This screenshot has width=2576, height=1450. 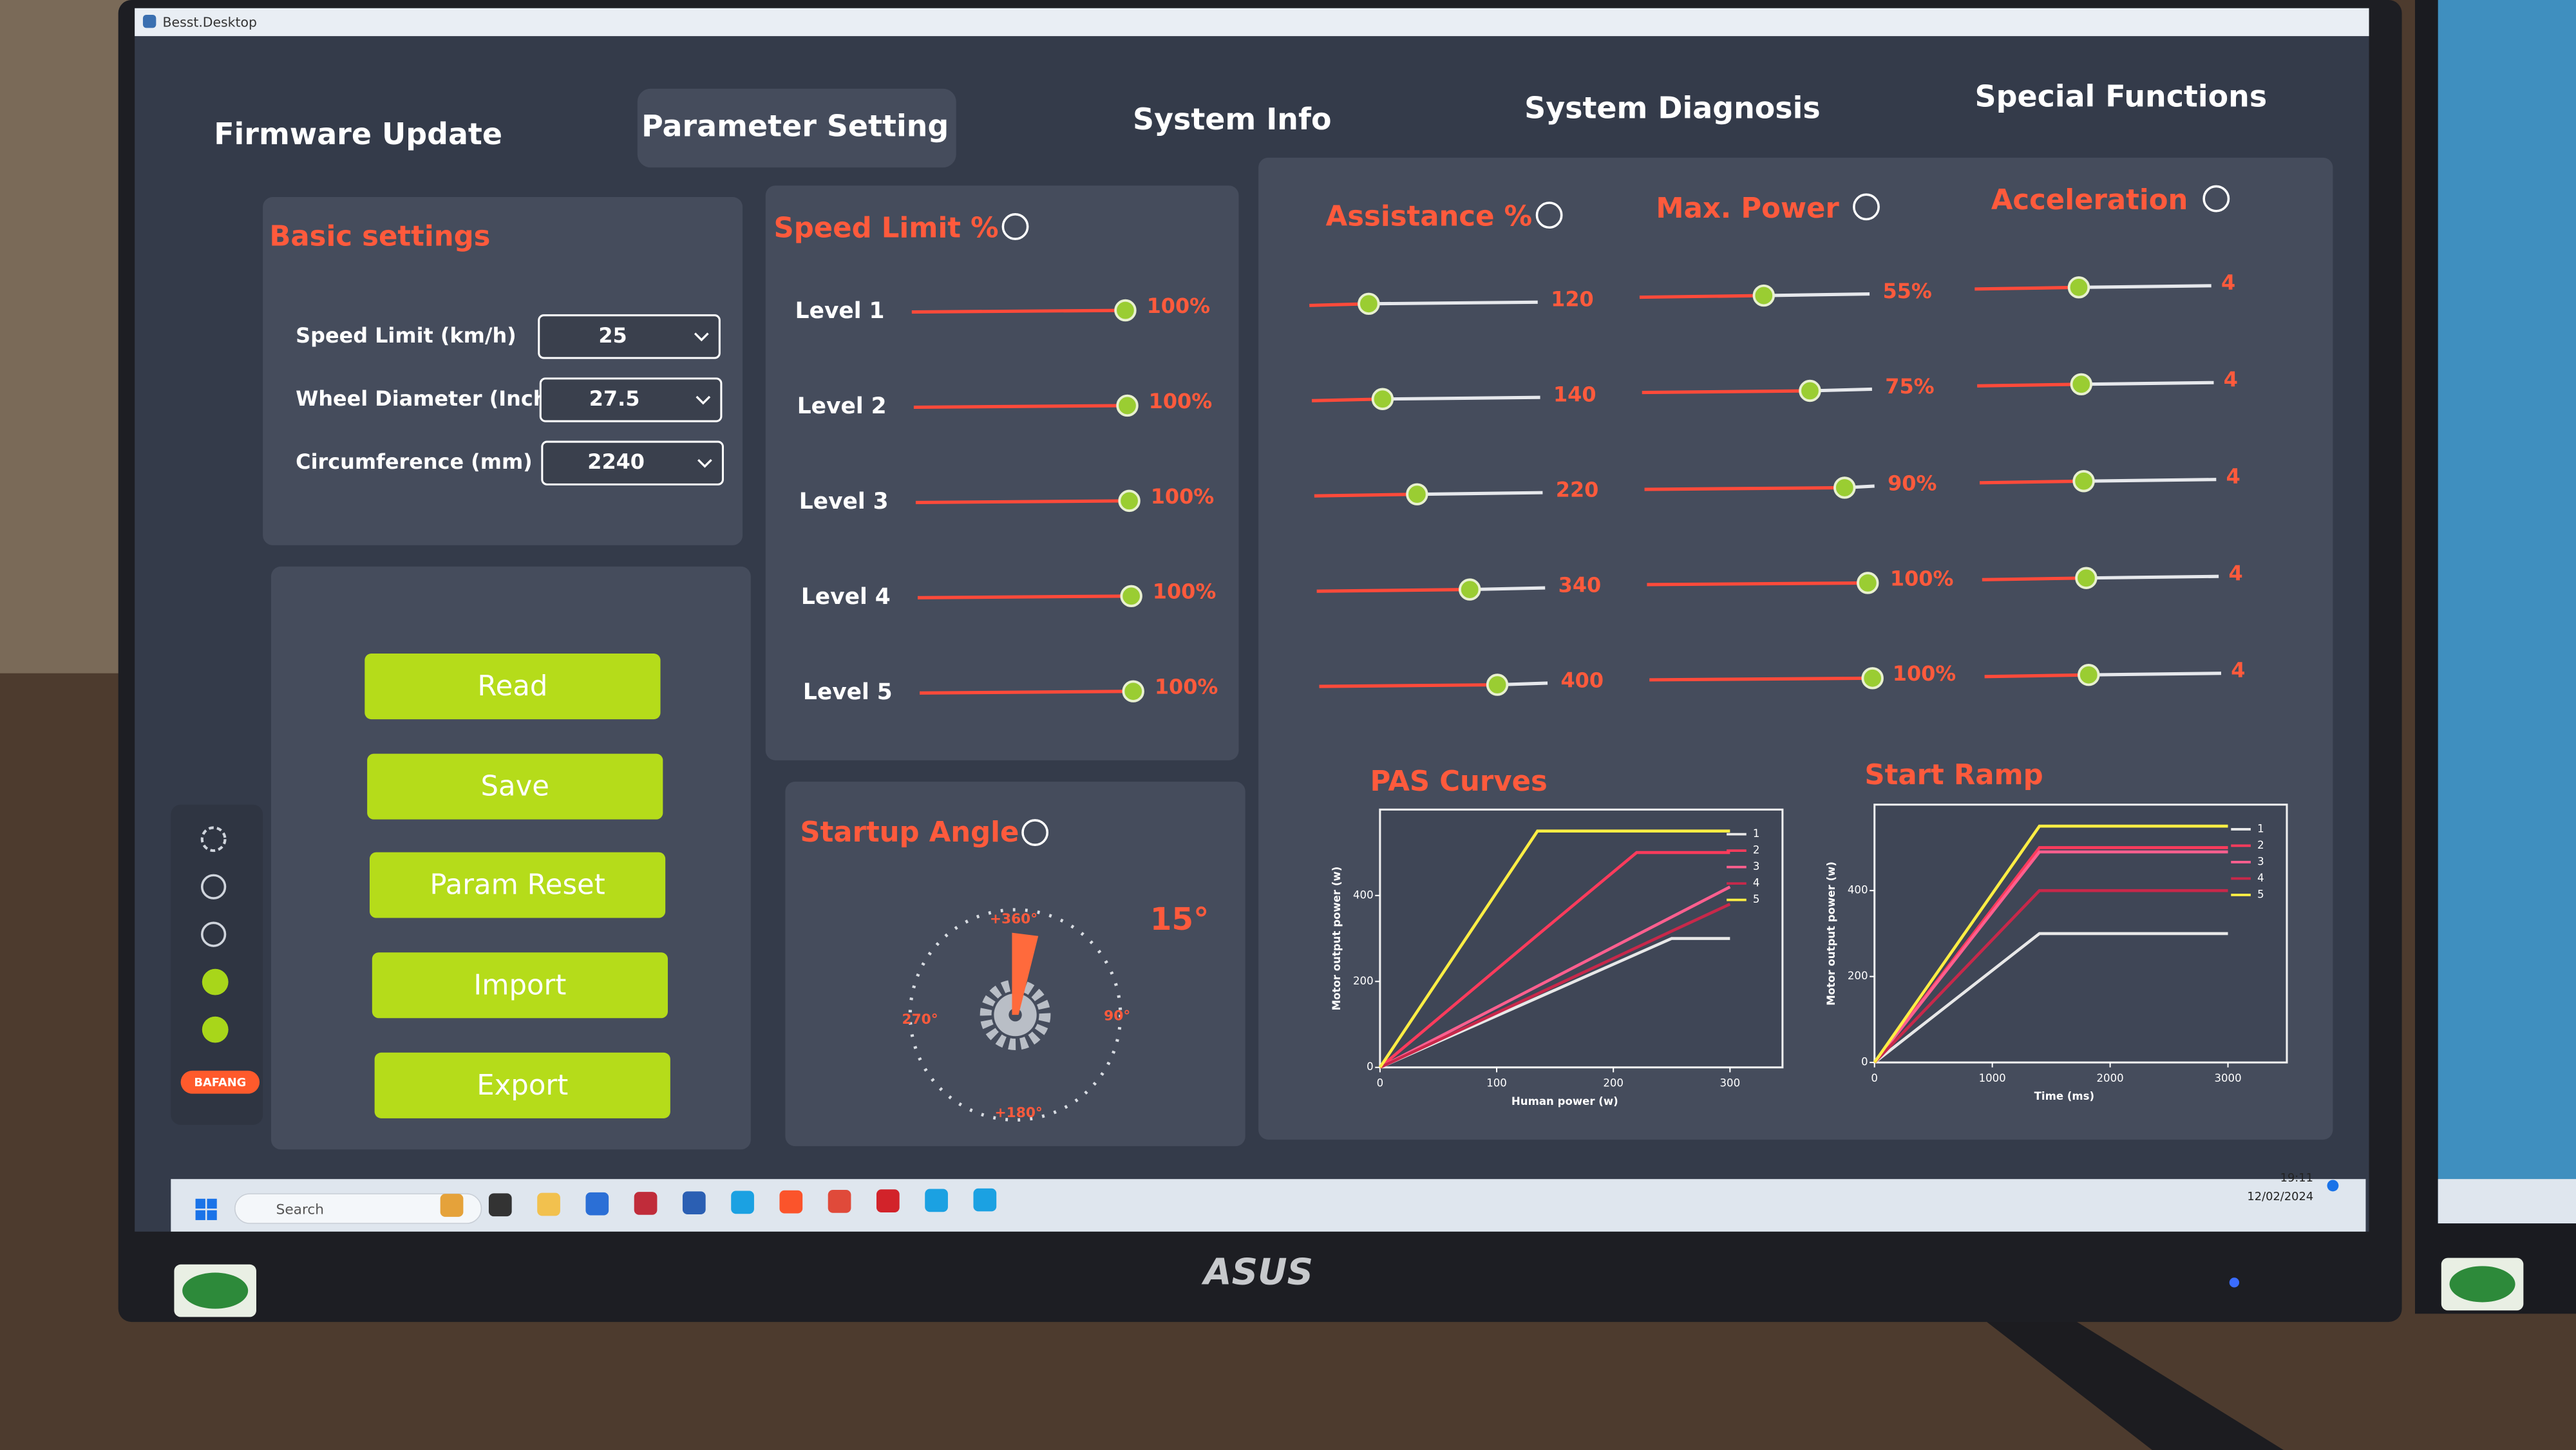 What do you see at coordinates (358, 1208) in the screenshot?
I see `search-box` at bounding box center [358, 1208].